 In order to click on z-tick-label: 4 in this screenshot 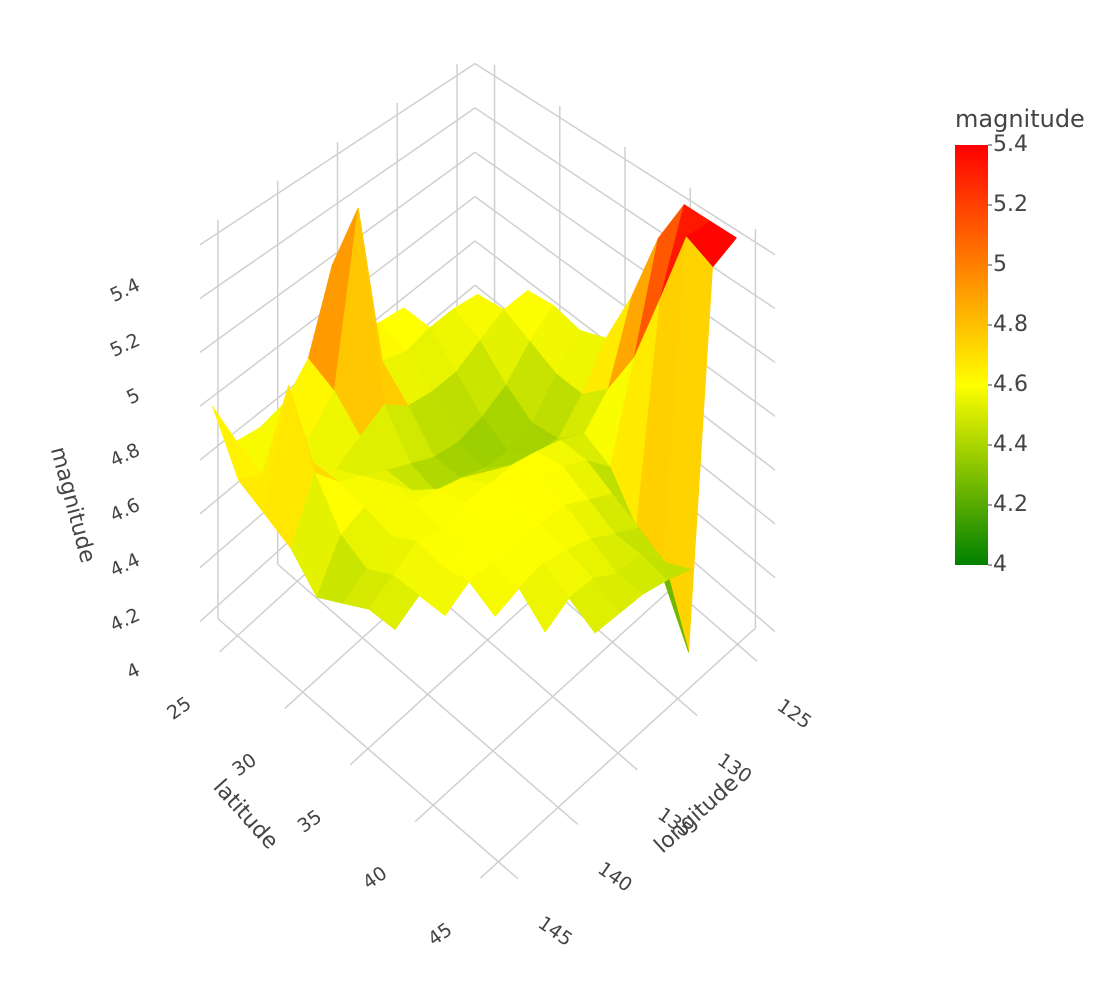, I will do `click(133, 671)`.